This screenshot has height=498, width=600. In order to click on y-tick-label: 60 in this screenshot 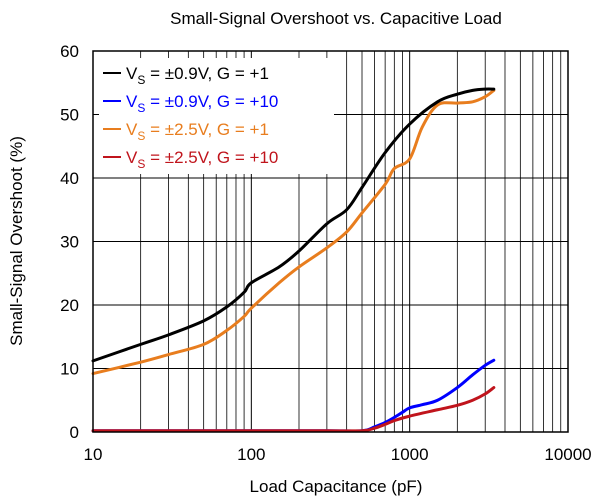, I will do `click(69, 51)`.